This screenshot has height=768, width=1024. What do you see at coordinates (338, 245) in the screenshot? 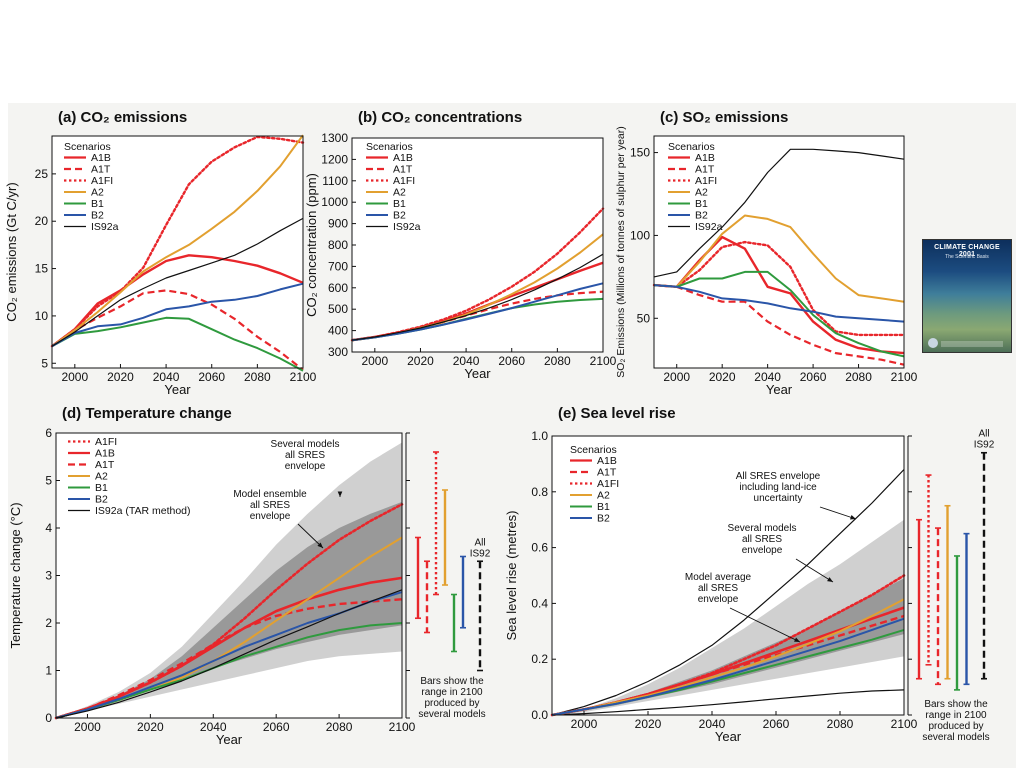
I see `y-tick-label: 800` at bounding box center [338, 245].